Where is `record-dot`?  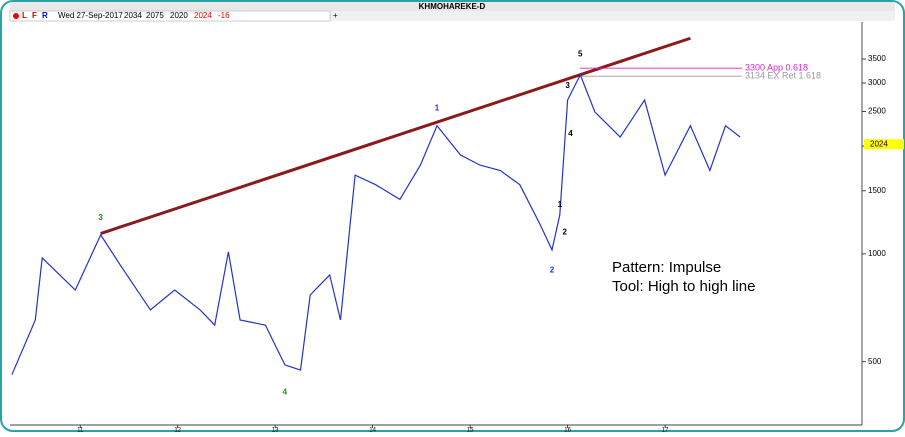 record-dot is located at coordinates (16, 16).